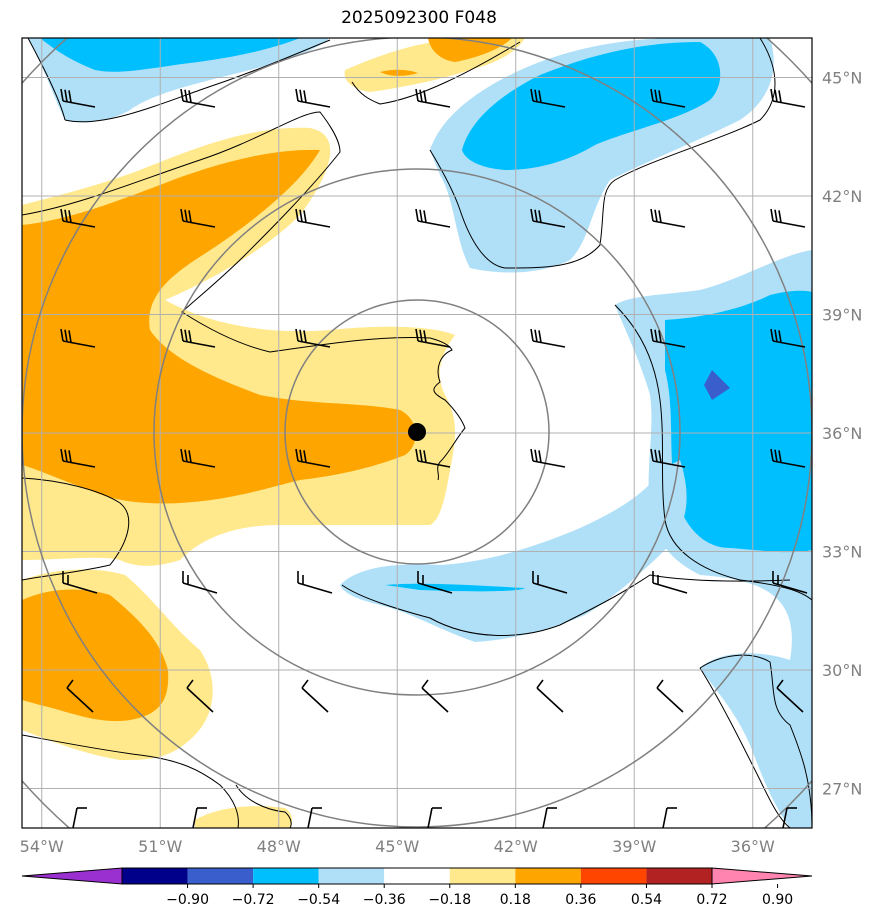 The image size is (882, 924). Describe the element at coordinates (777, 900) in the screenshot. I see `colorbar-label: 0.90` at that location.